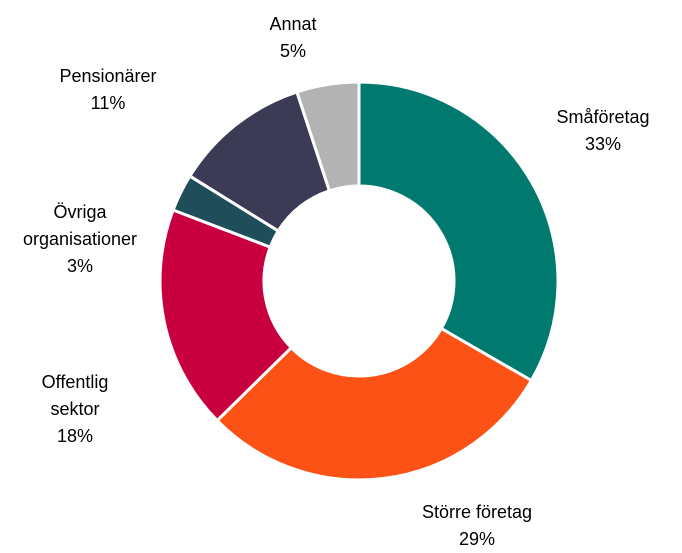 This screenshot has width=682, height=553. I want to click on value-label: 11%, so click(108, 103).